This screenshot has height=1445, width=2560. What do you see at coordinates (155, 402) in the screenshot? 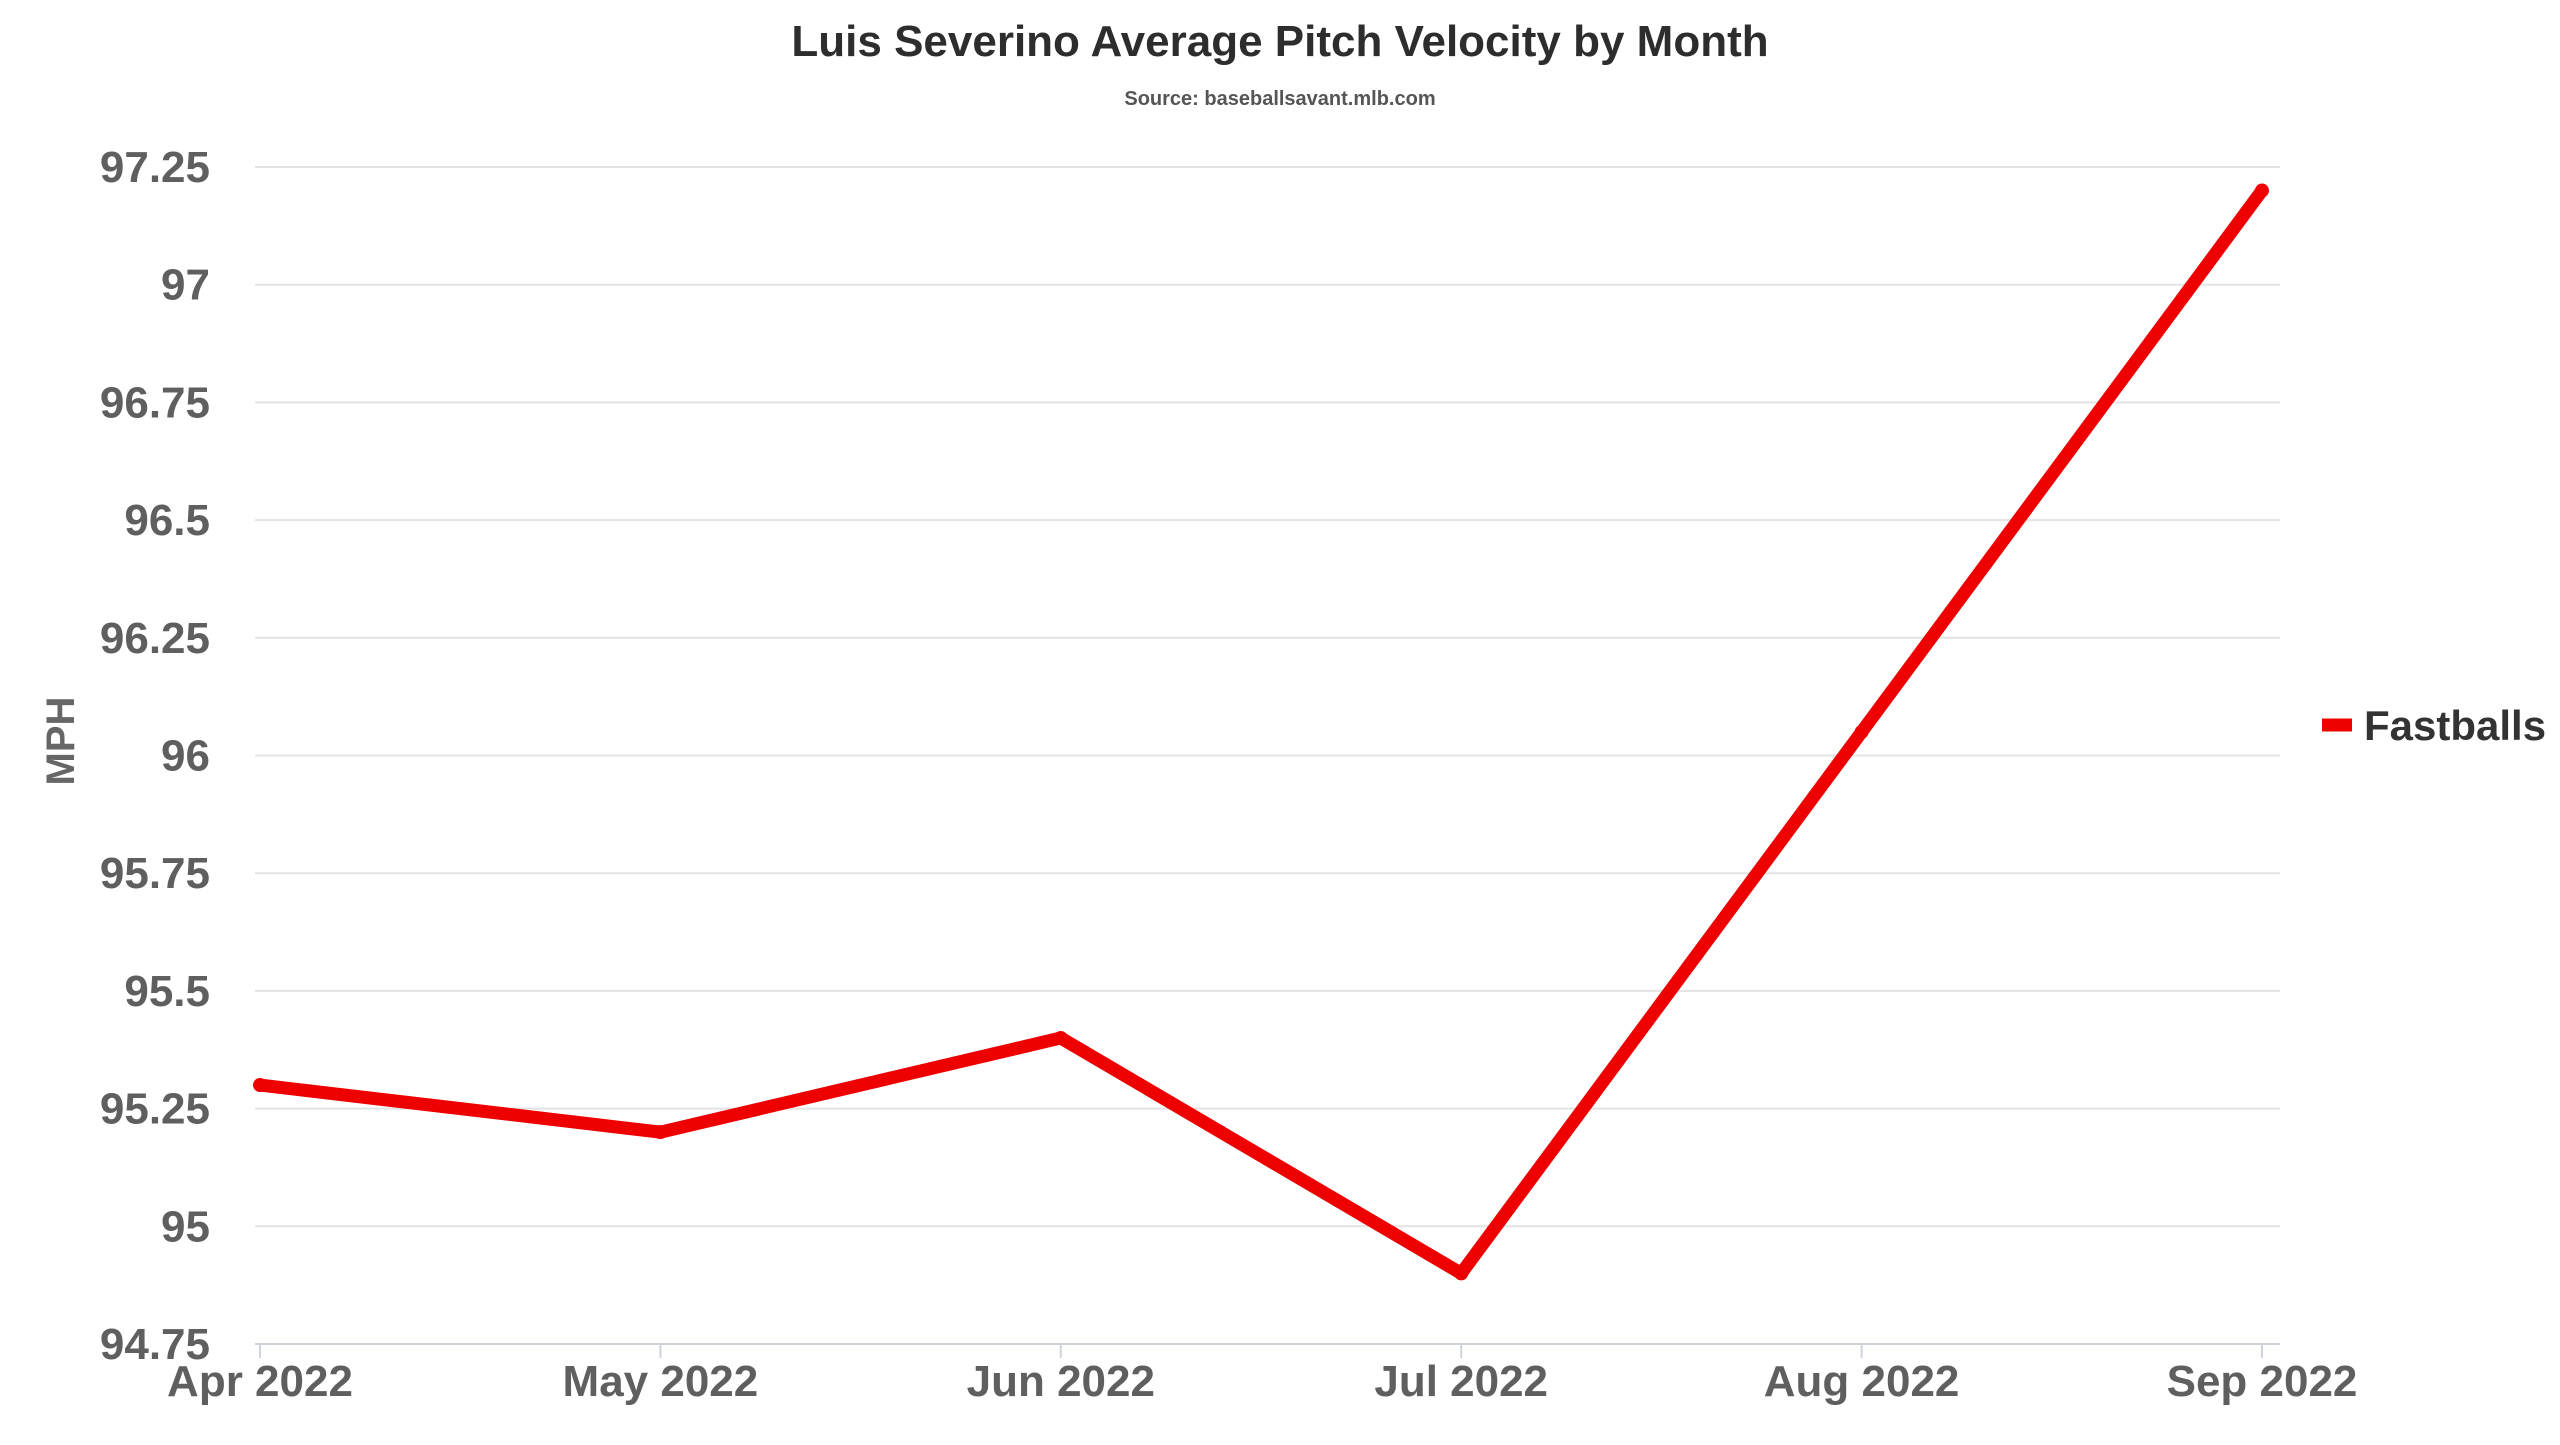
I see `y-tick-label: 96.75` at bounding box center [155, 402].